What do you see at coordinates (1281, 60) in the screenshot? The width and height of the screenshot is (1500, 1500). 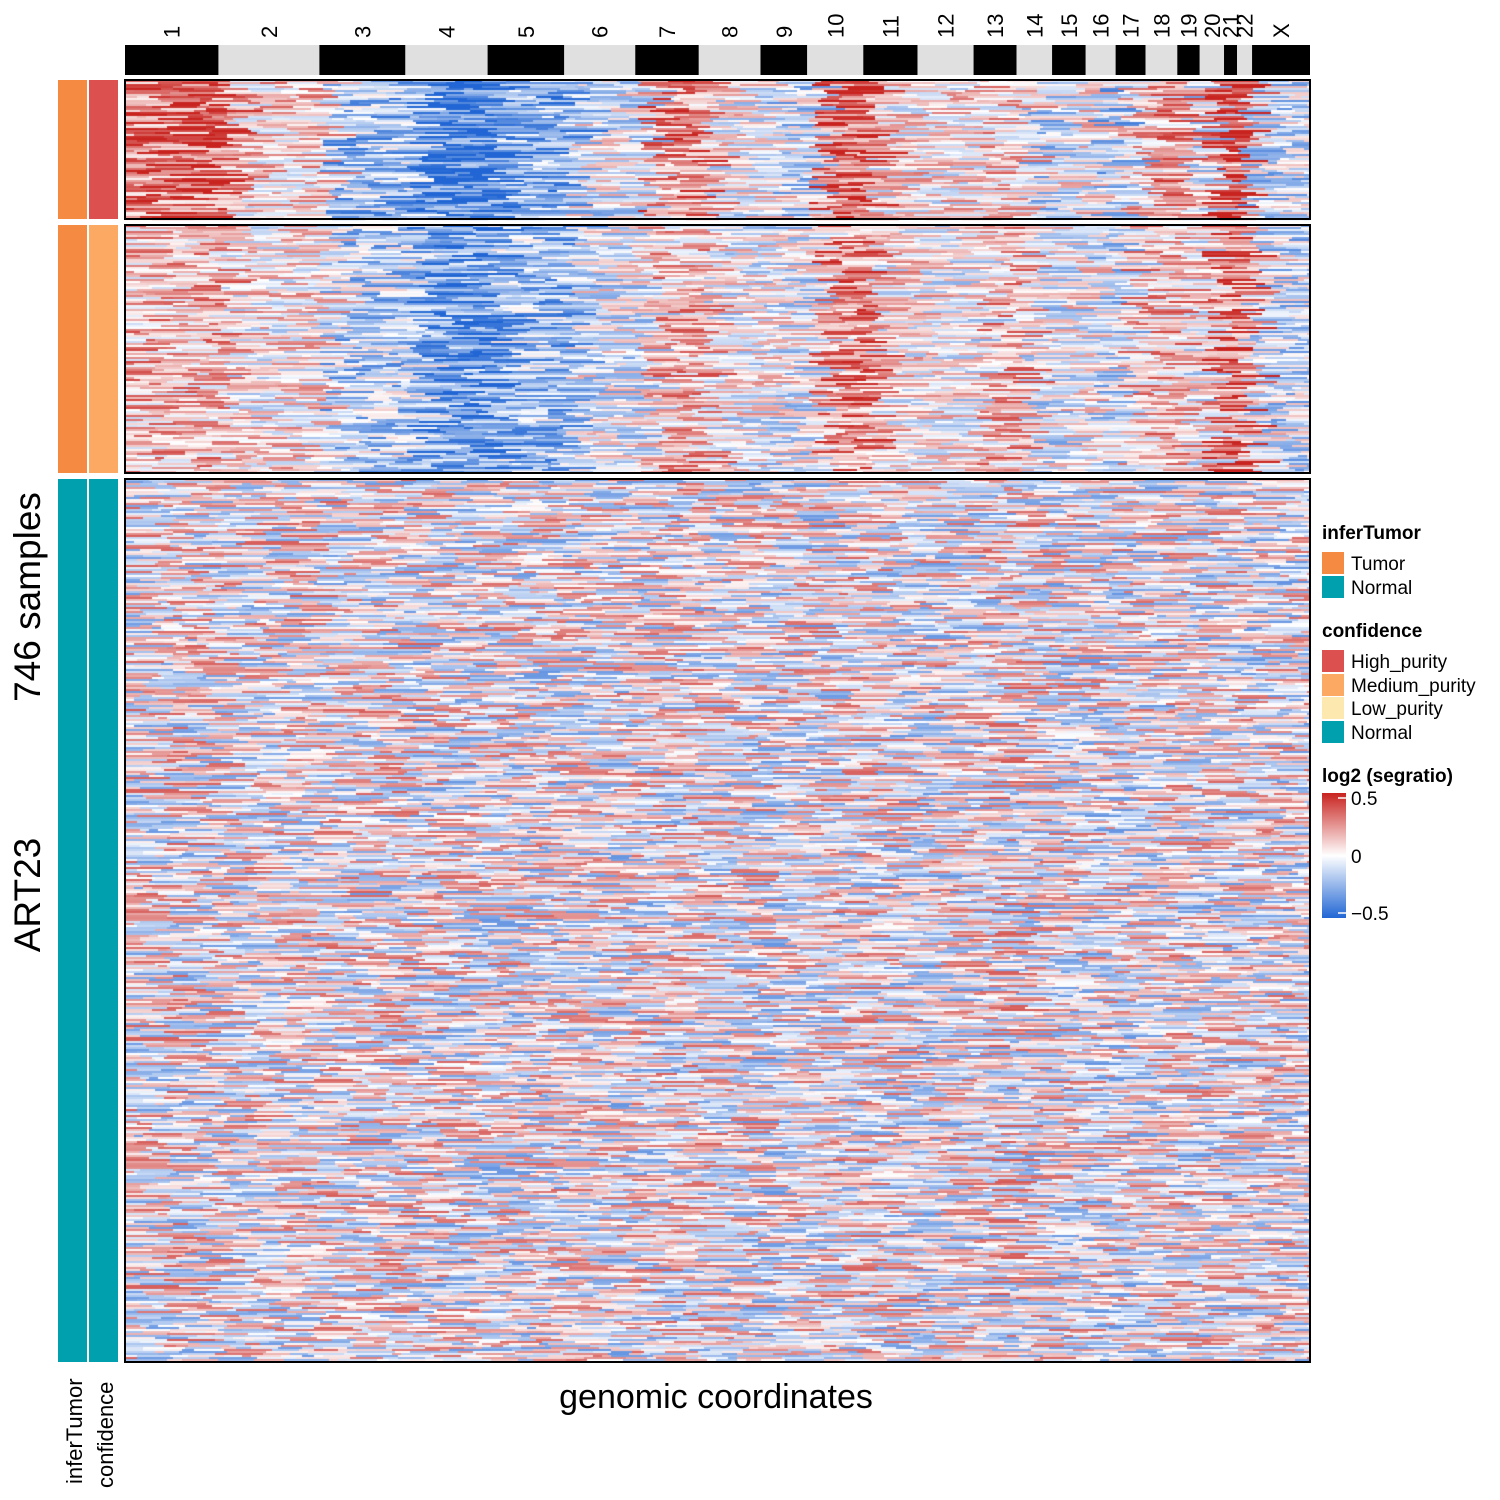 I see `chromosome-block-x` at bounding box center [1281, 60].